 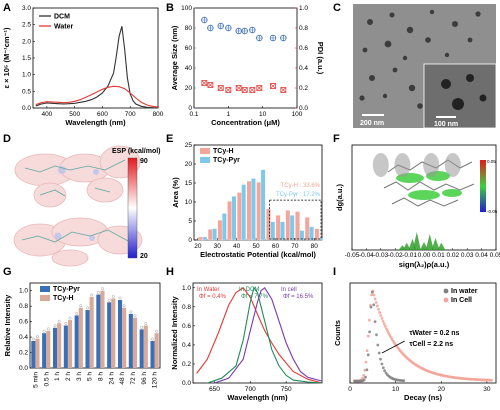 What do you see at coordinates (144, 378) in the screenshot?
I see `x-tick-label-g: 96 h` at bounding box center [144, 378].